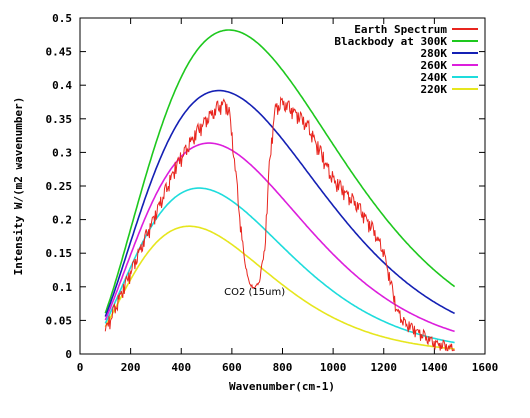  What do you see at coordinates (62, 85) in the screenshot?
I see `y-tick-label: 0.4` at bounding box center [62, 85].